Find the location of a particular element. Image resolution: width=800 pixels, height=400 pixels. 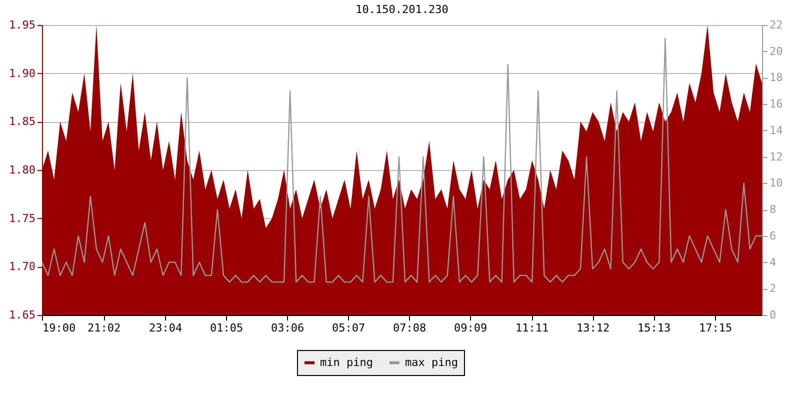

x-tick-label: 07:08 is located at coordinates (409, 328).